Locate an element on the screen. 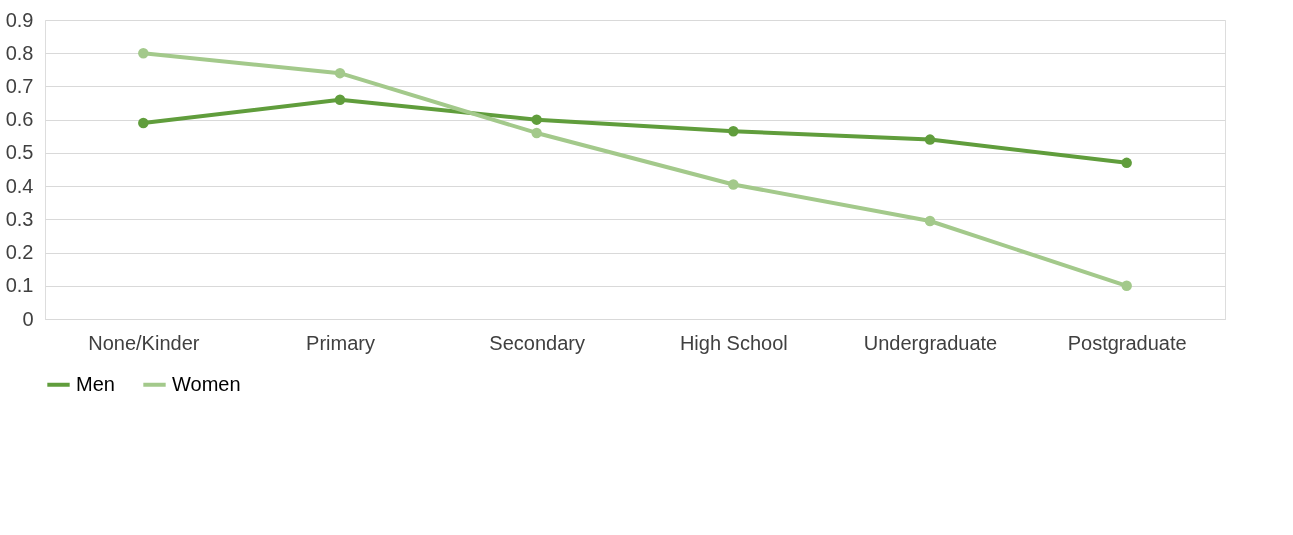 This screenshot has height=535, width=1293. x-tick-label: High School is located at coordinates (733, 342).